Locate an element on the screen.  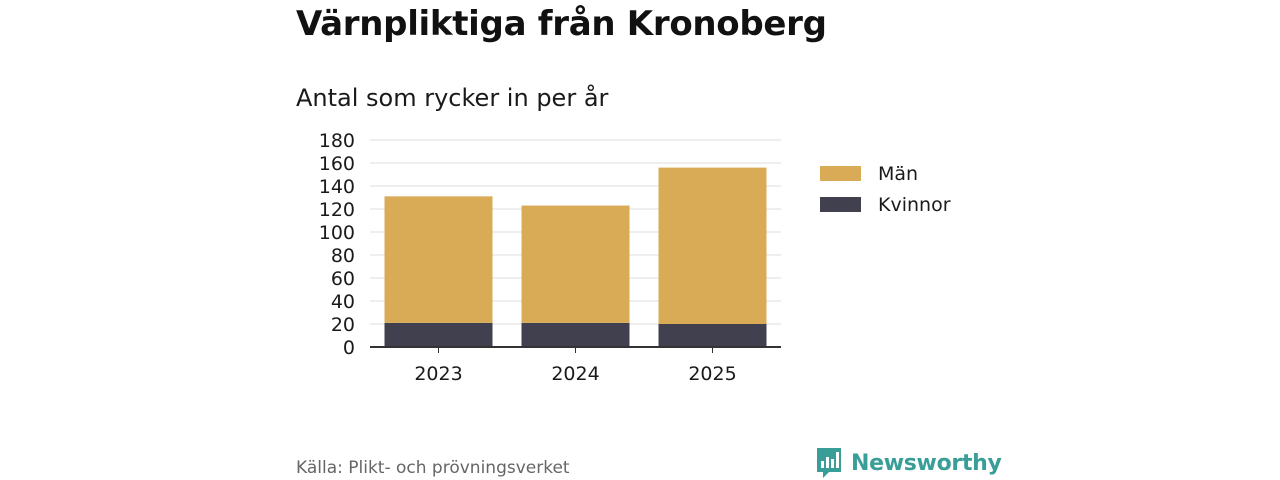
y-tick-label: 60 is located at coordinates (343, 279).